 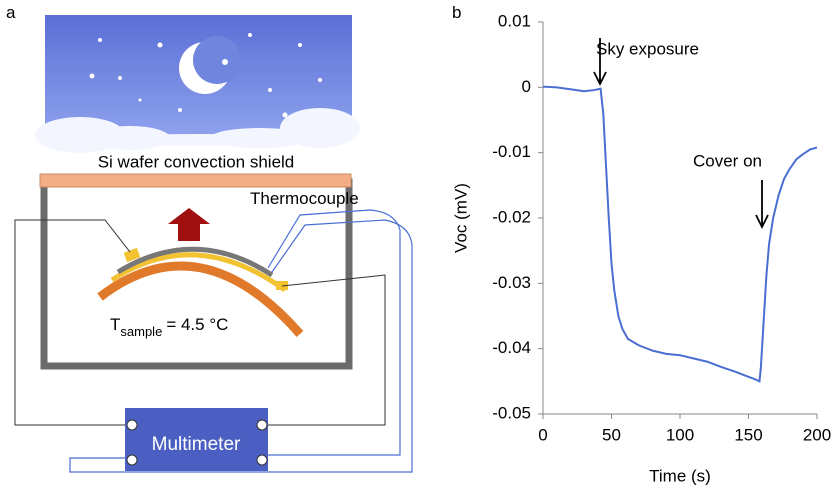 I want to click on temperature-label: Tsample = 4.5 °C, so click(x=169, y=327).